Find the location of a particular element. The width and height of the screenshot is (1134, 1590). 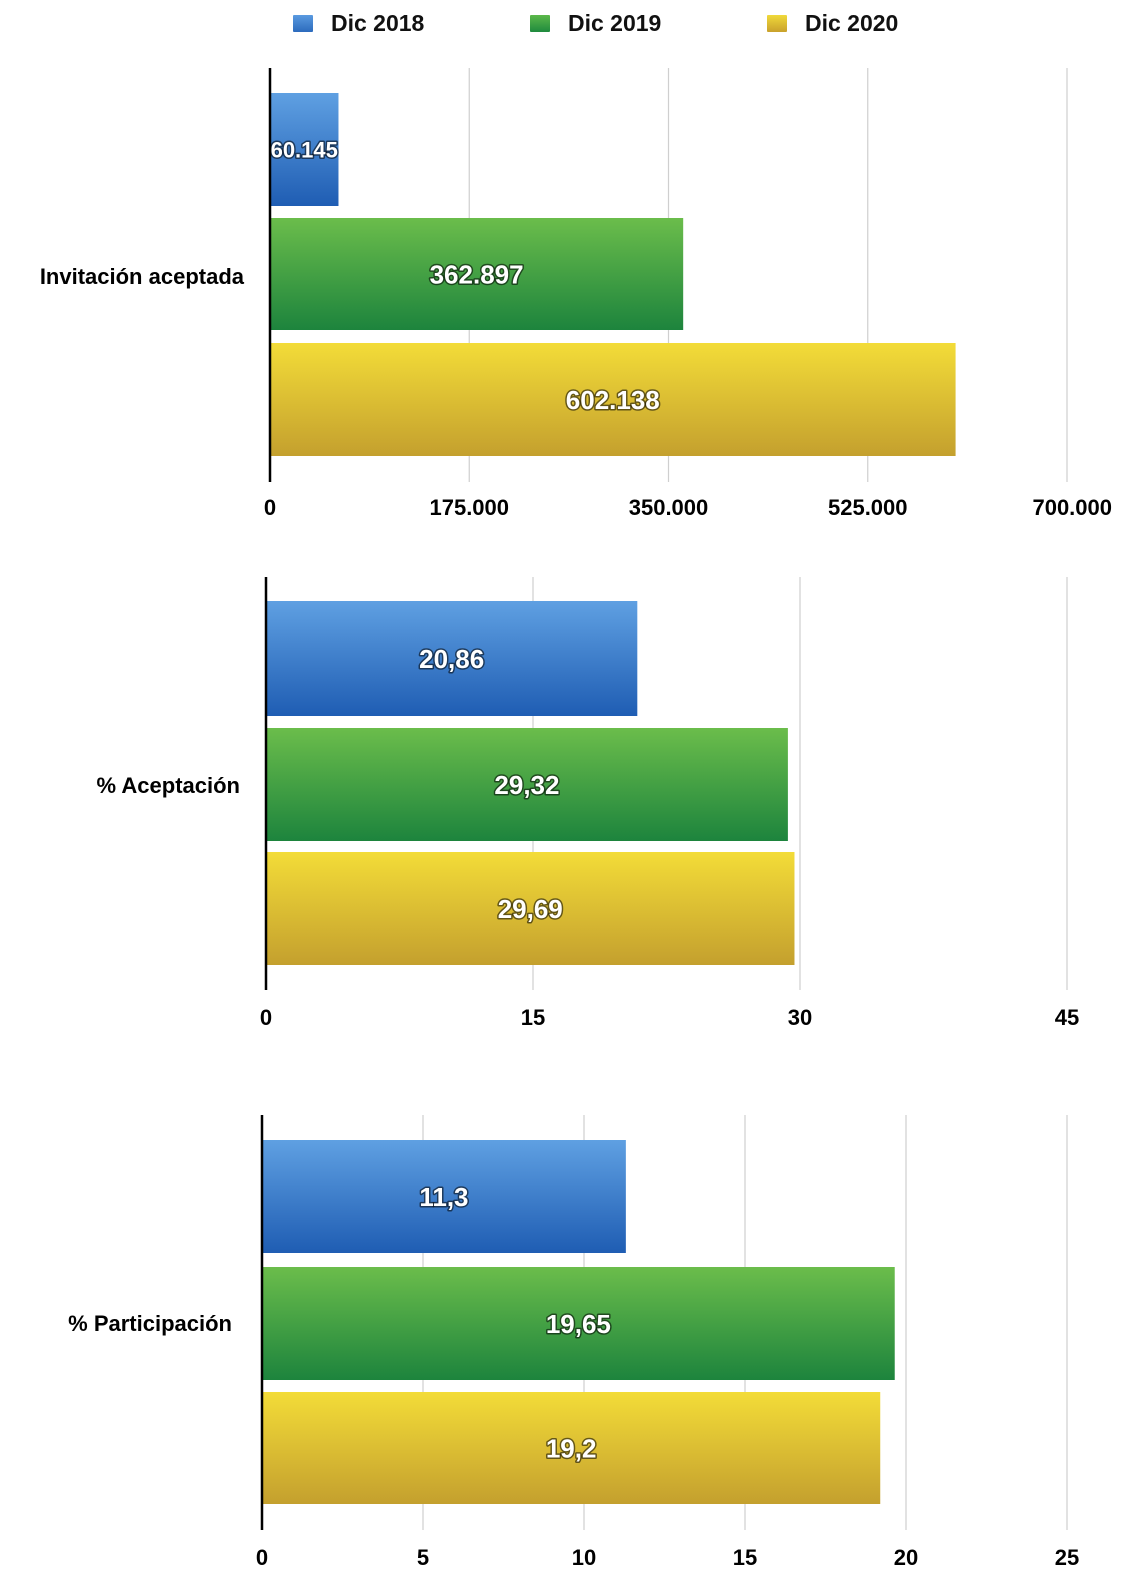

chart-legend: Dic 2018 Dic 2019 Dic 2020 is located at coordinates (567, 23).